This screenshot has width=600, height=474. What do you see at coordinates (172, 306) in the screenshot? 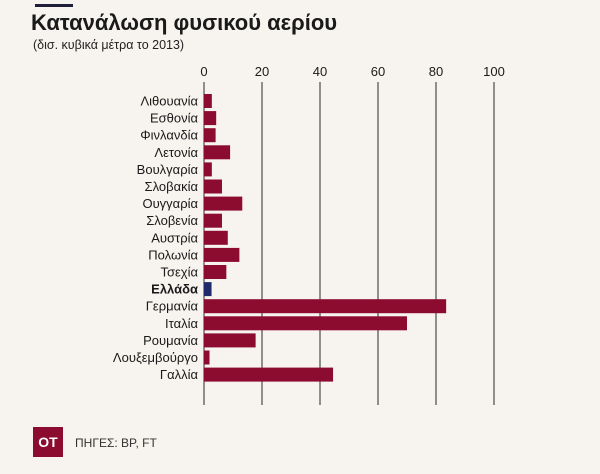
I see `category-label-13: Γερμανία` at bounding box center [172, 306].